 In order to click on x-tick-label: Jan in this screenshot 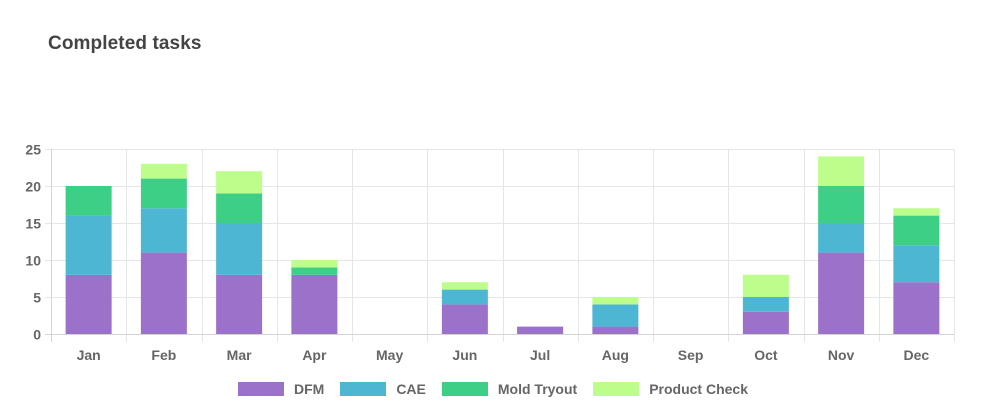, I will do `click(89, 355)`.